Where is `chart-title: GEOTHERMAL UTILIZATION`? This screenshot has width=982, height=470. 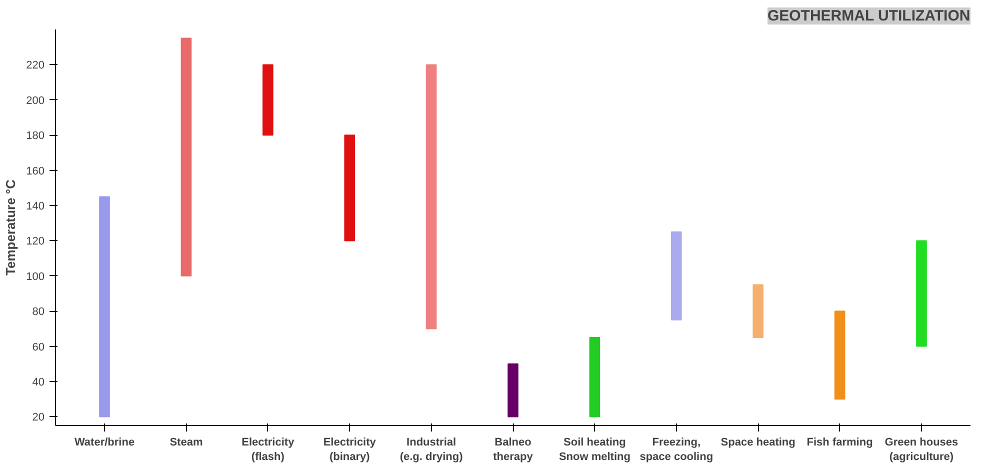 chart-title: GEOTHERMAL UTILIZATION is located at coordinates (868, 16).